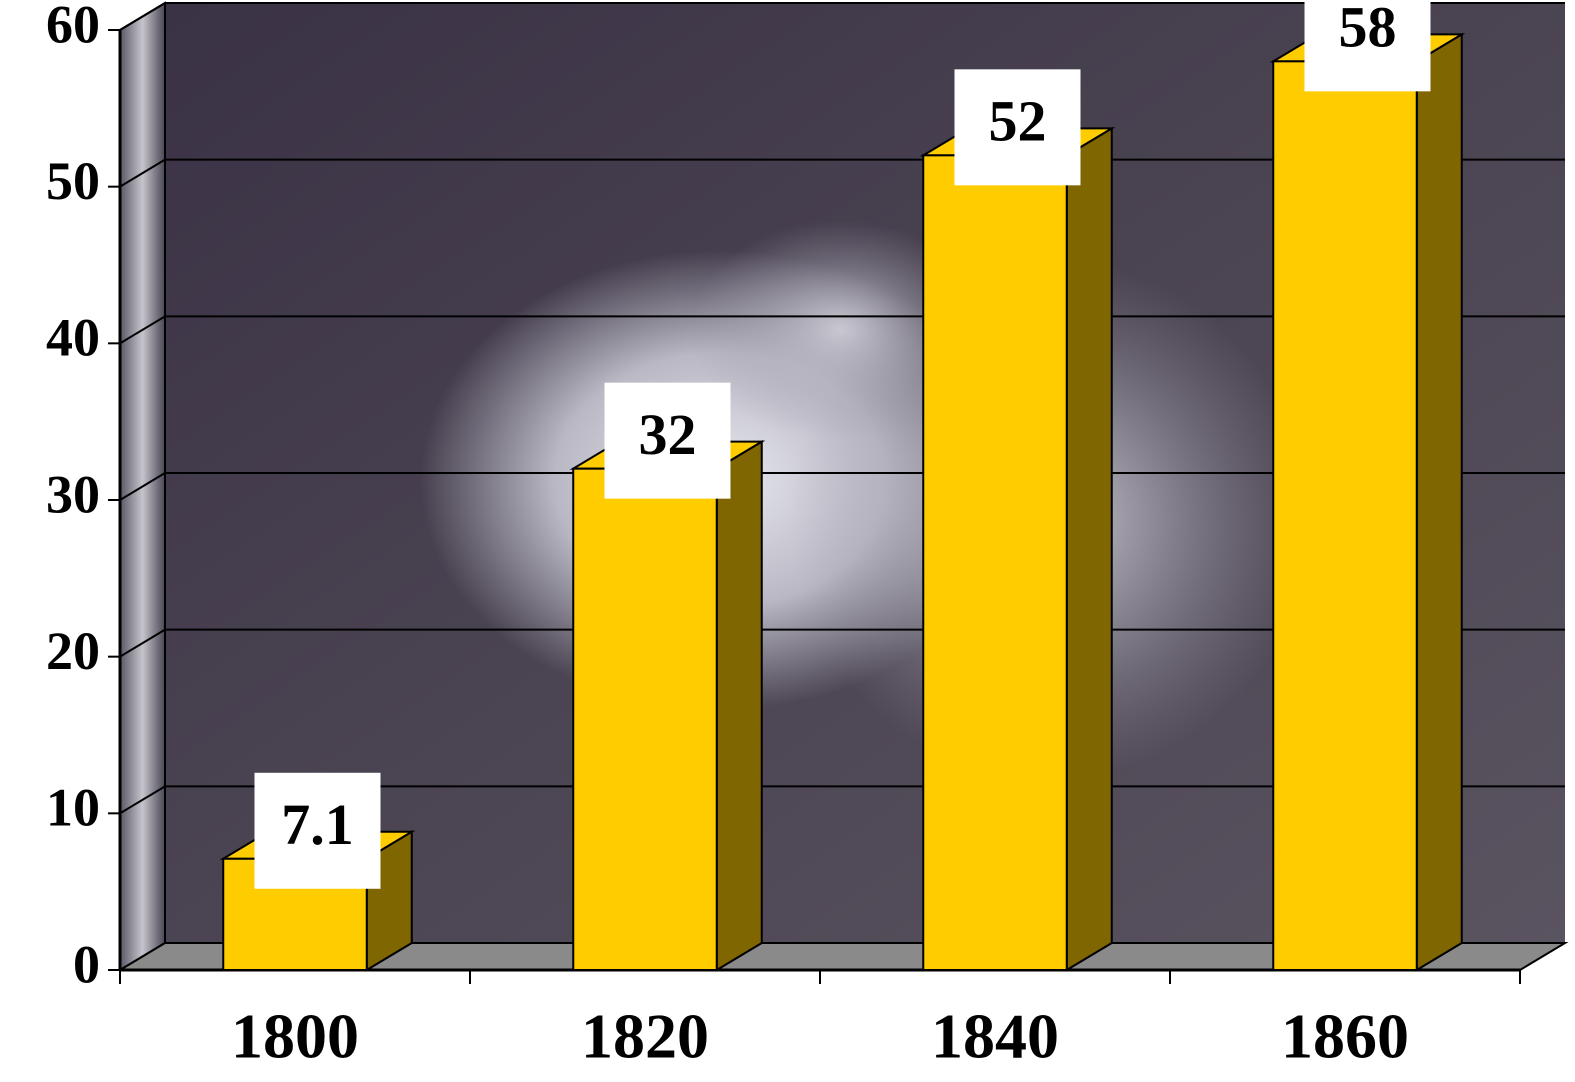 Image resolution: width=1575 pixels, height=1082 pixels. What do you see at coordinates (73, 651) in the screenshot?
I see `y-tick-label: 20` at bounding box center [73, 651].